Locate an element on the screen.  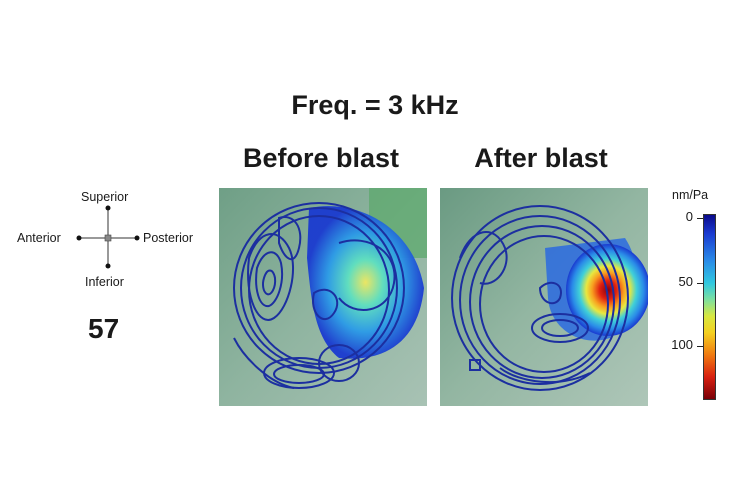
after-blast-heatmap is located at coordinates (544, 297).